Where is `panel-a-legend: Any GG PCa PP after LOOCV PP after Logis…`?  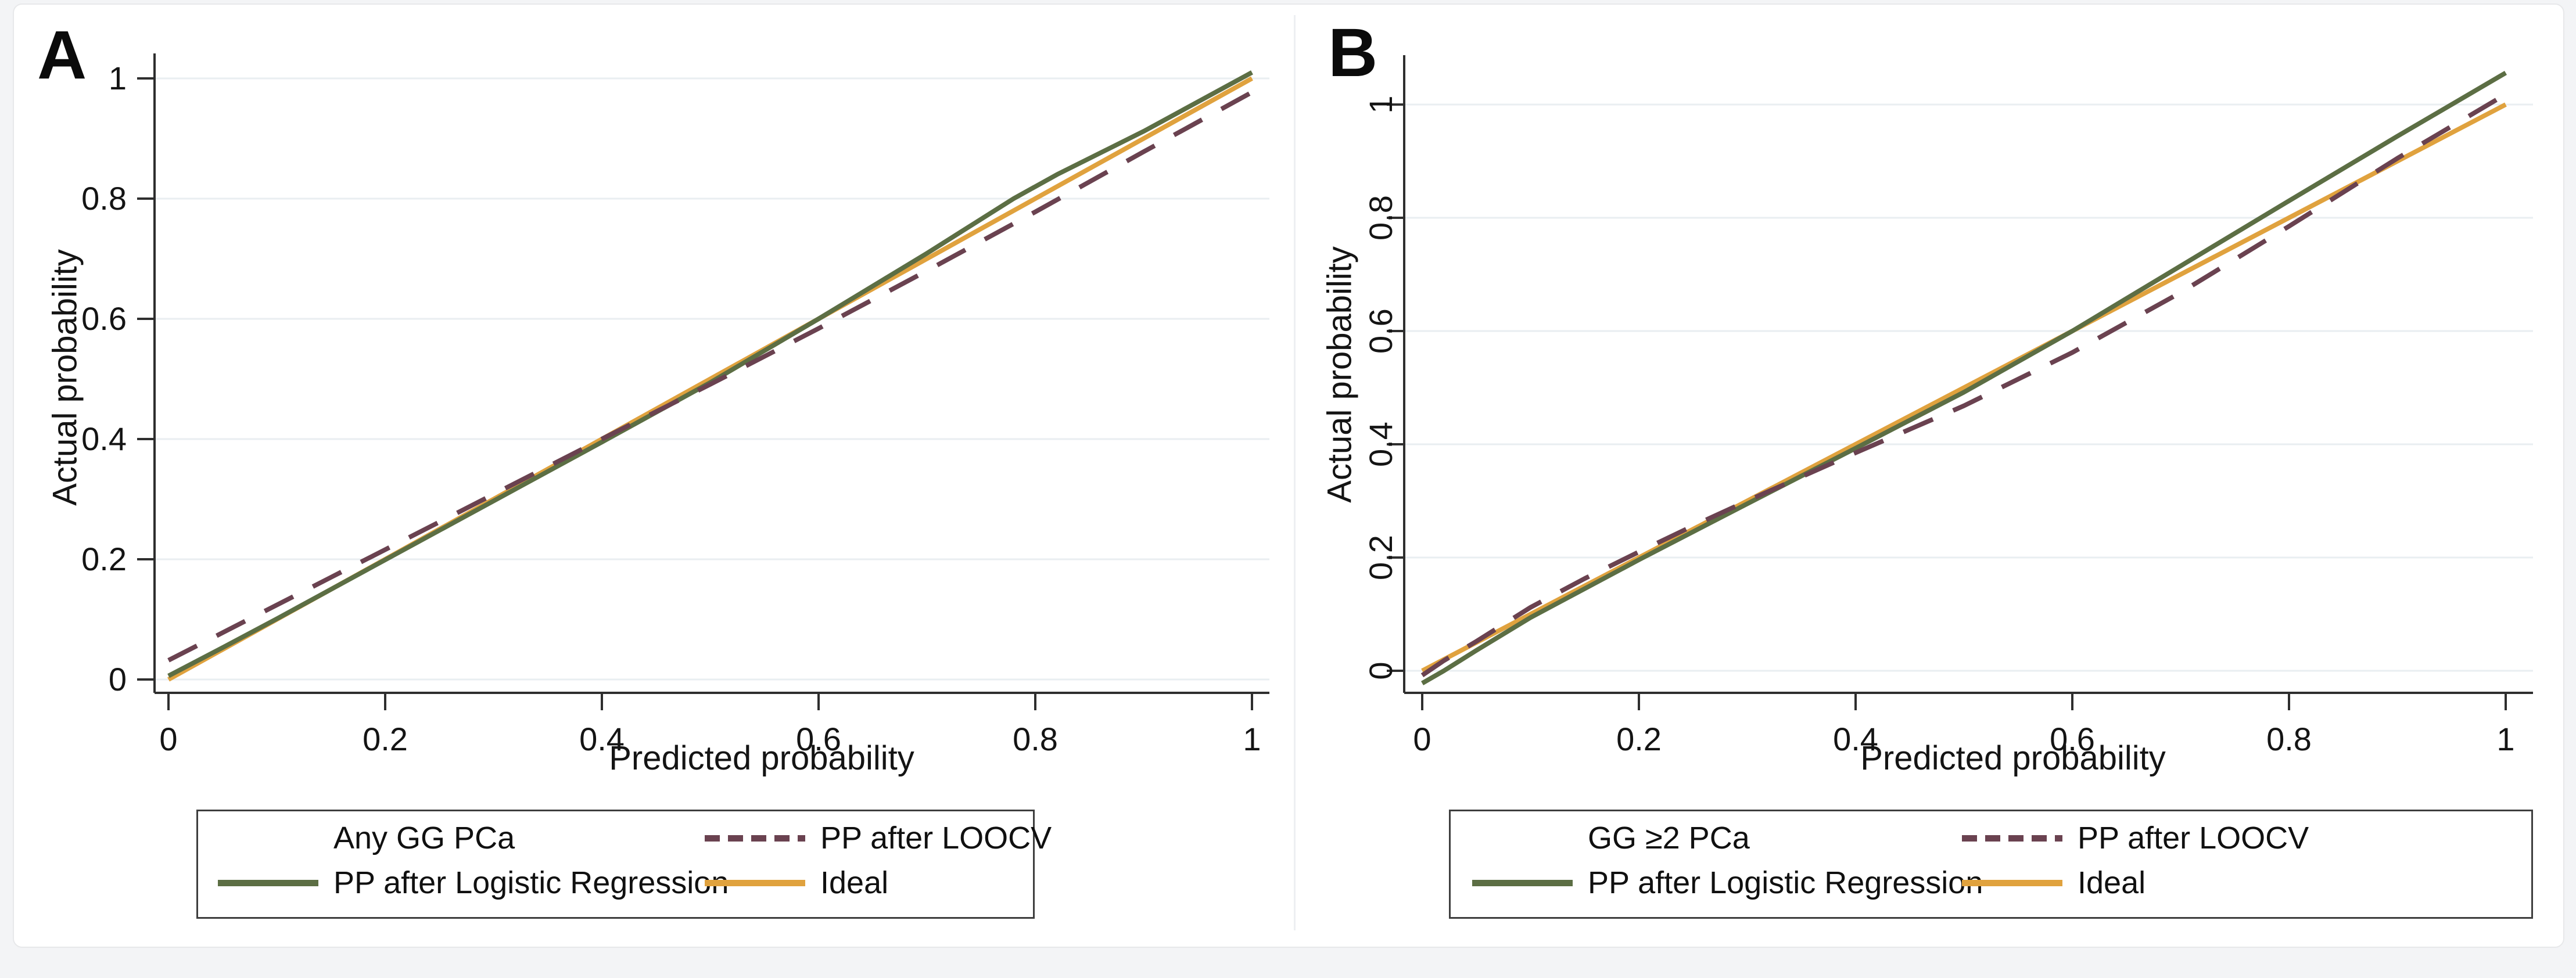 panel-a-legend: Any GG PCa PP after LOOCV PP after Logis… is located at coordinates (624, 865).